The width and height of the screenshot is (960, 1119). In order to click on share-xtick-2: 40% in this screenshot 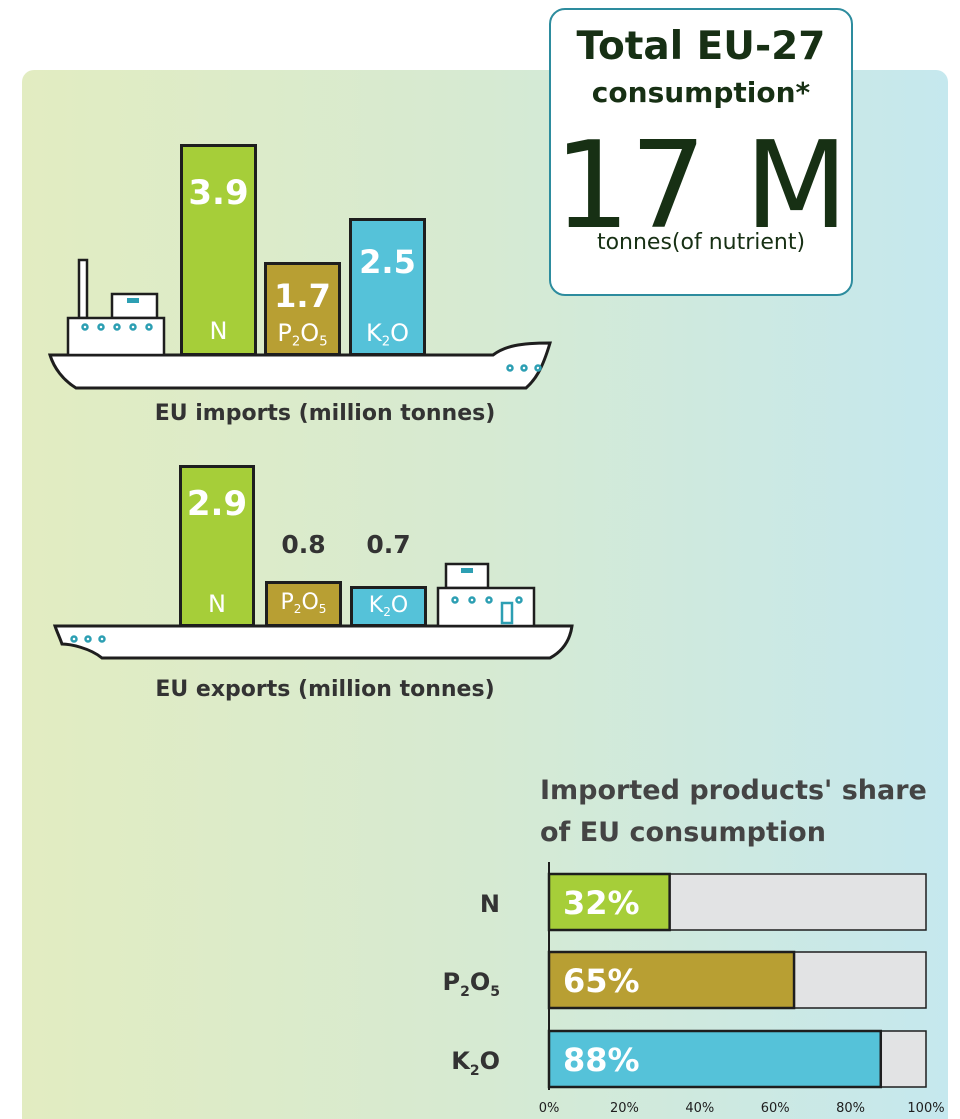, I will do `click(699, 1108)`.